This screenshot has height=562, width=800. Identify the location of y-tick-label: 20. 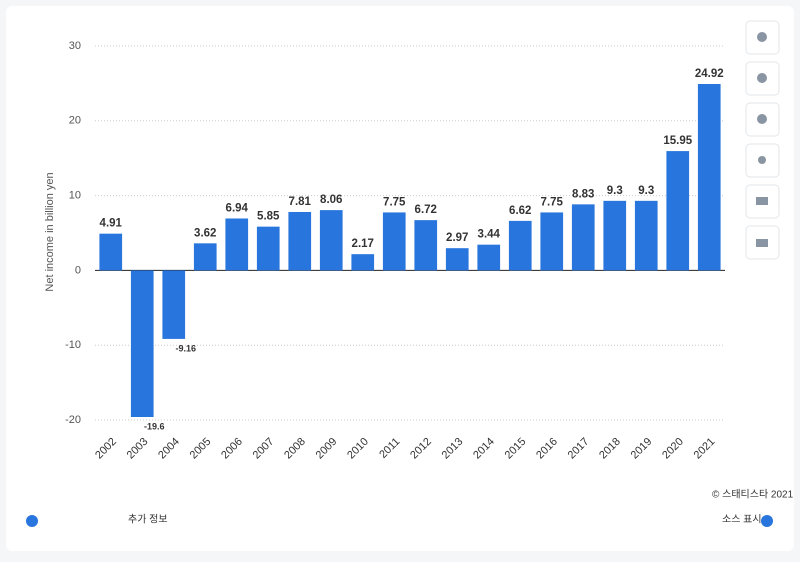
(75, 121).